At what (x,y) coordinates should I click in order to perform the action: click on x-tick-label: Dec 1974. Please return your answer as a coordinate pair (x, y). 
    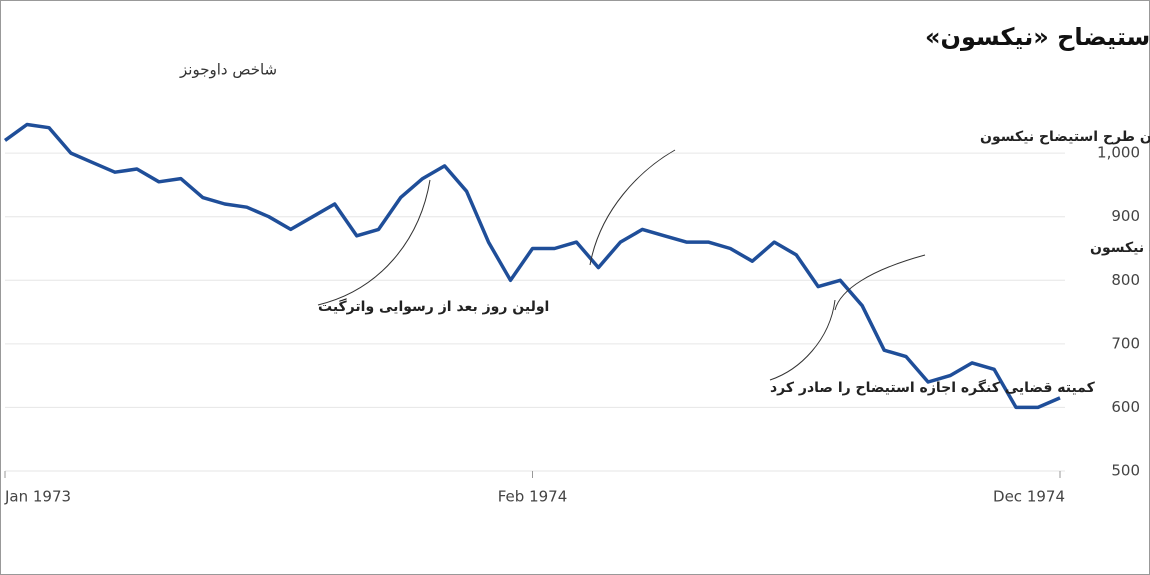
    Looking at the image, I should click on (1029, 497).